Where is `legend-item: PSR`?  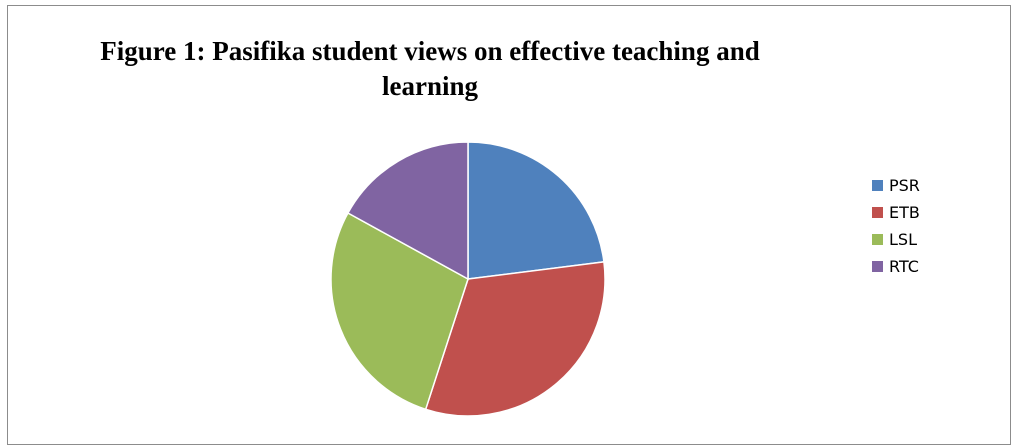
legend-item: PSR is located at coordinates (932, 185).